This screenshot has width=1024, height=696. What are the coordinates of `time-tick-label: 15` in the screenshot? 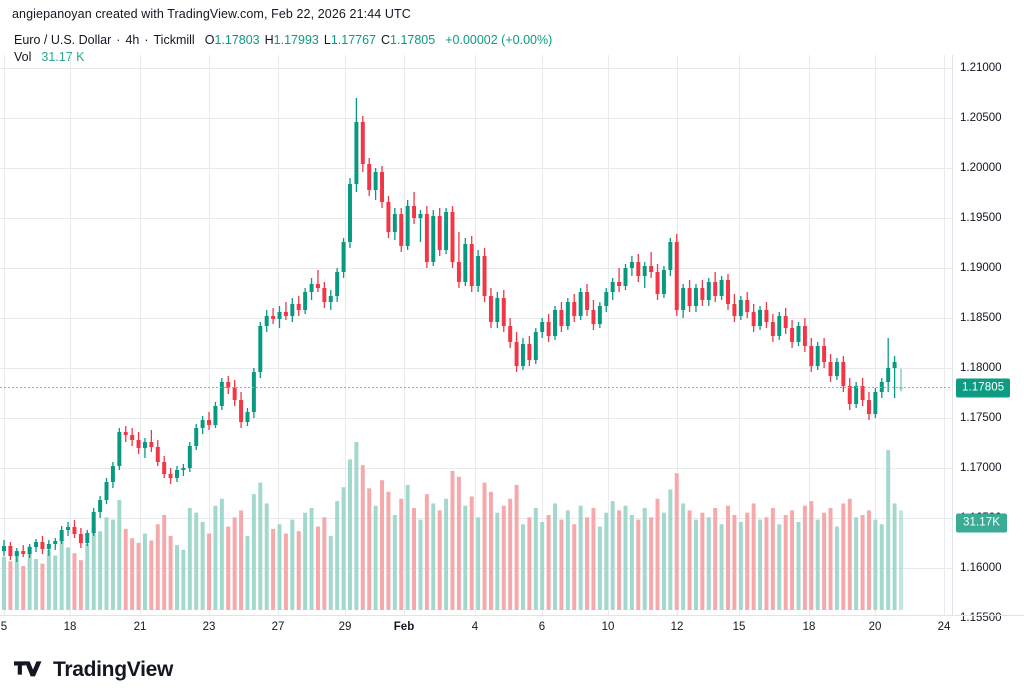 It's located at (739, 627).